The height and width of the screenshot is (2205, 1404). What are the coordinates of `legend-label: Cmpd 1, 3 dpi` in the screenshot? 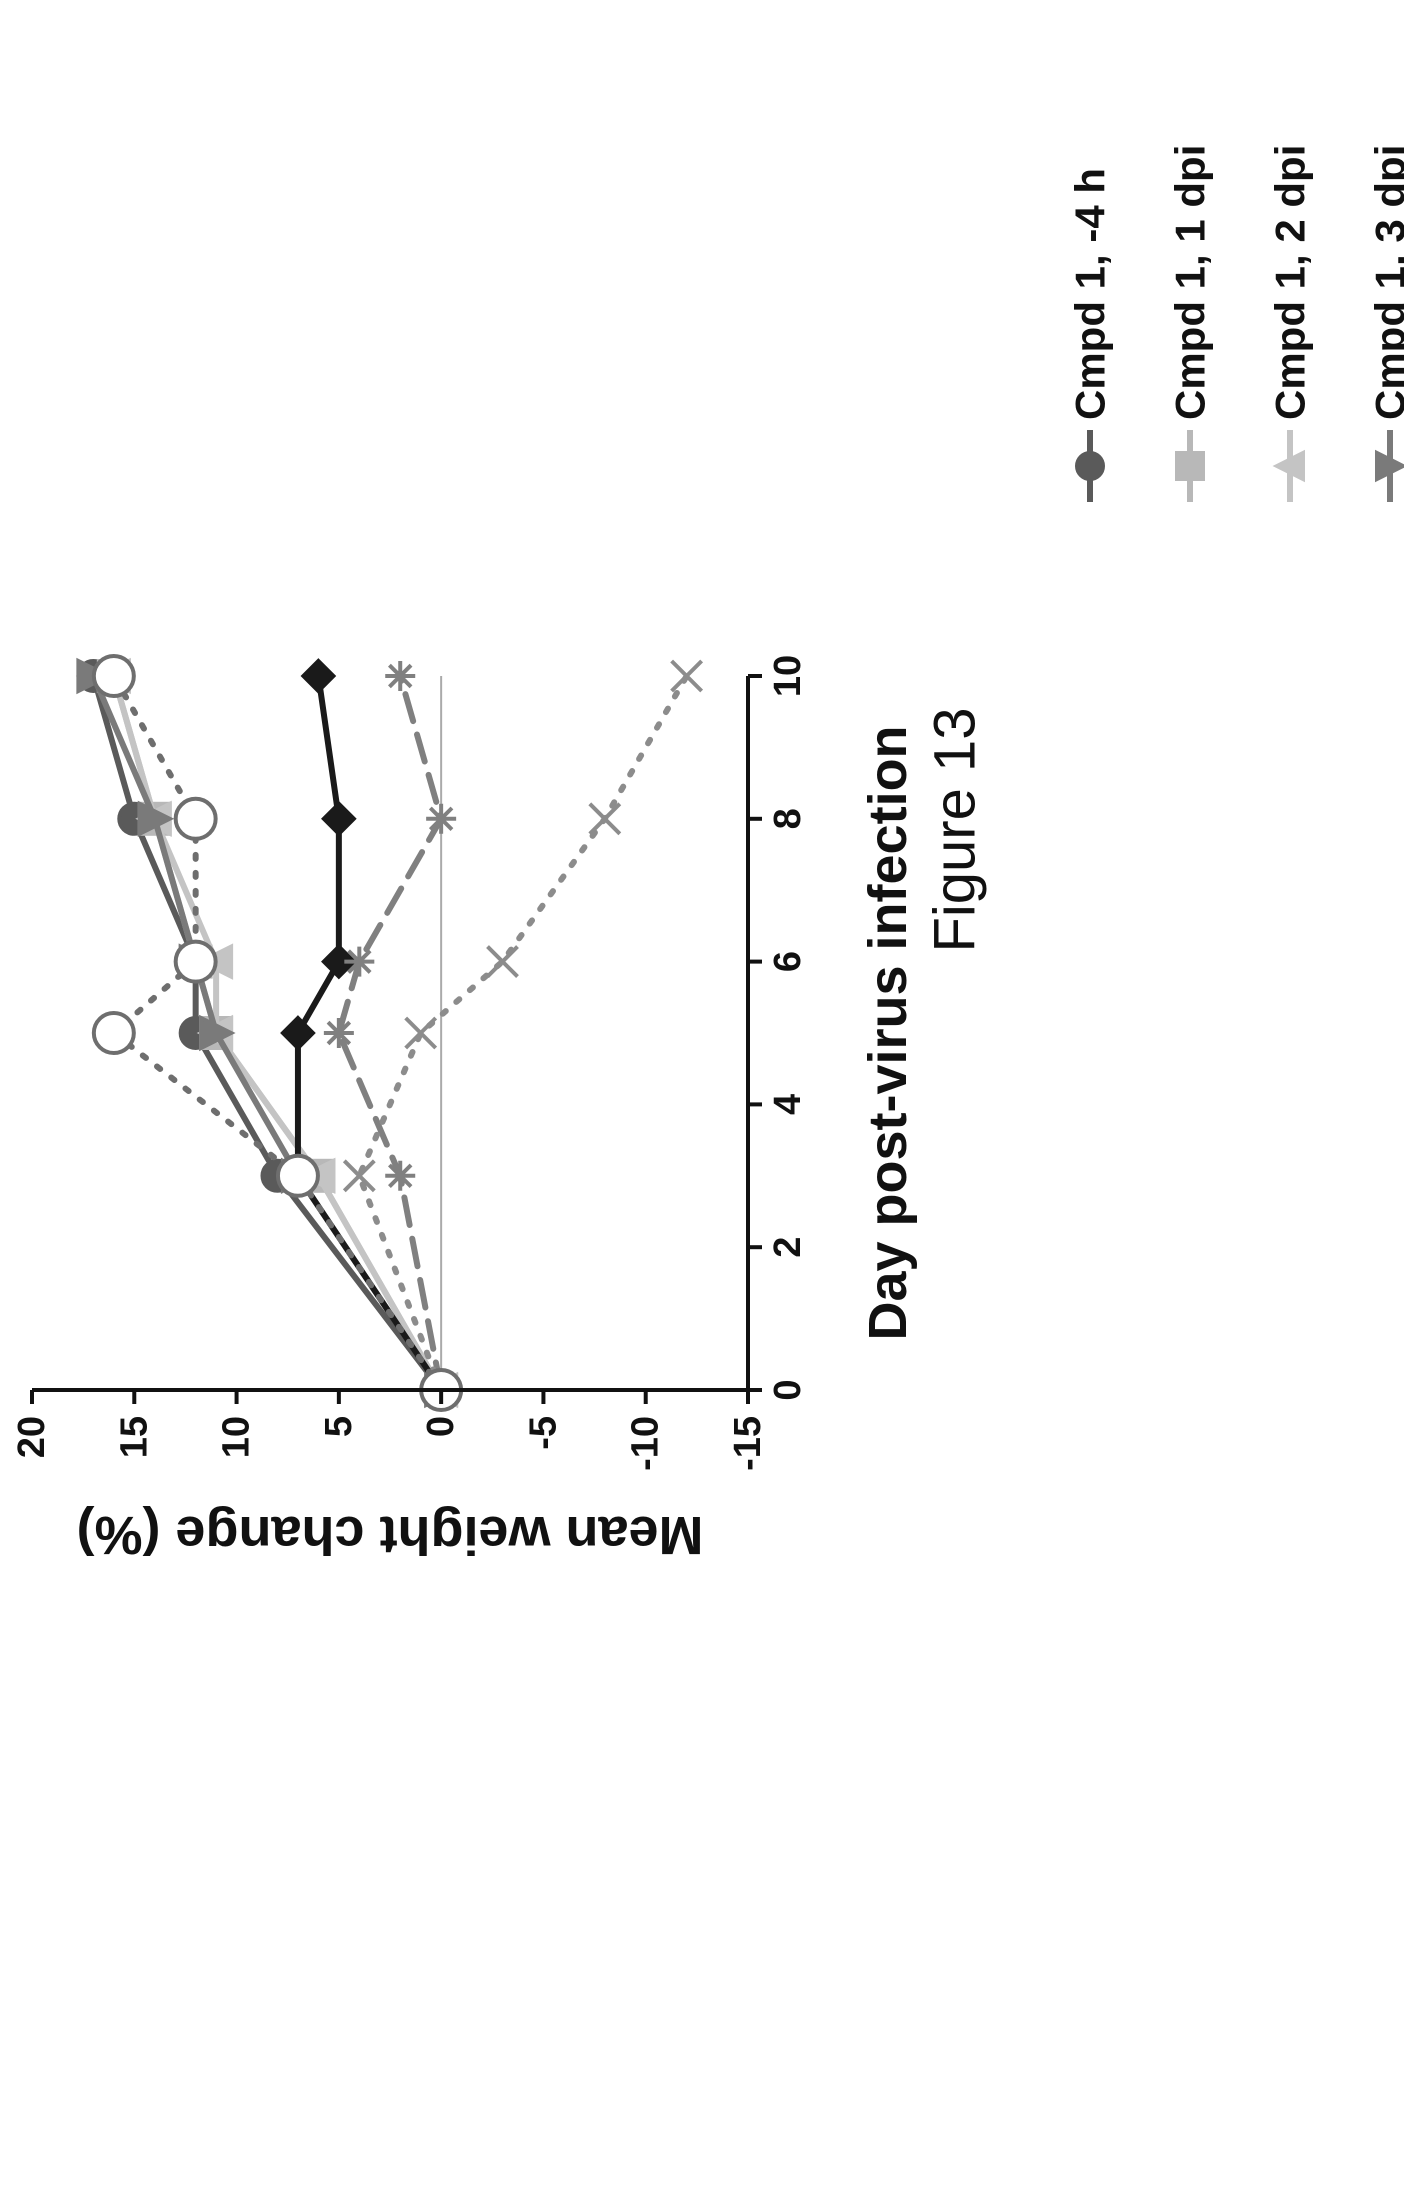 It's located at (1385, 282).